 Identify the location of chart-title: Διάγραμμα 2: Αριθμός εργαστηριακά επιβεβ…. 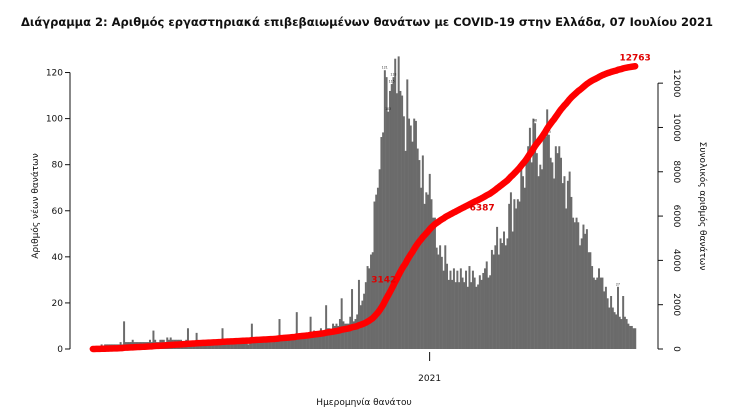
(367, 22).